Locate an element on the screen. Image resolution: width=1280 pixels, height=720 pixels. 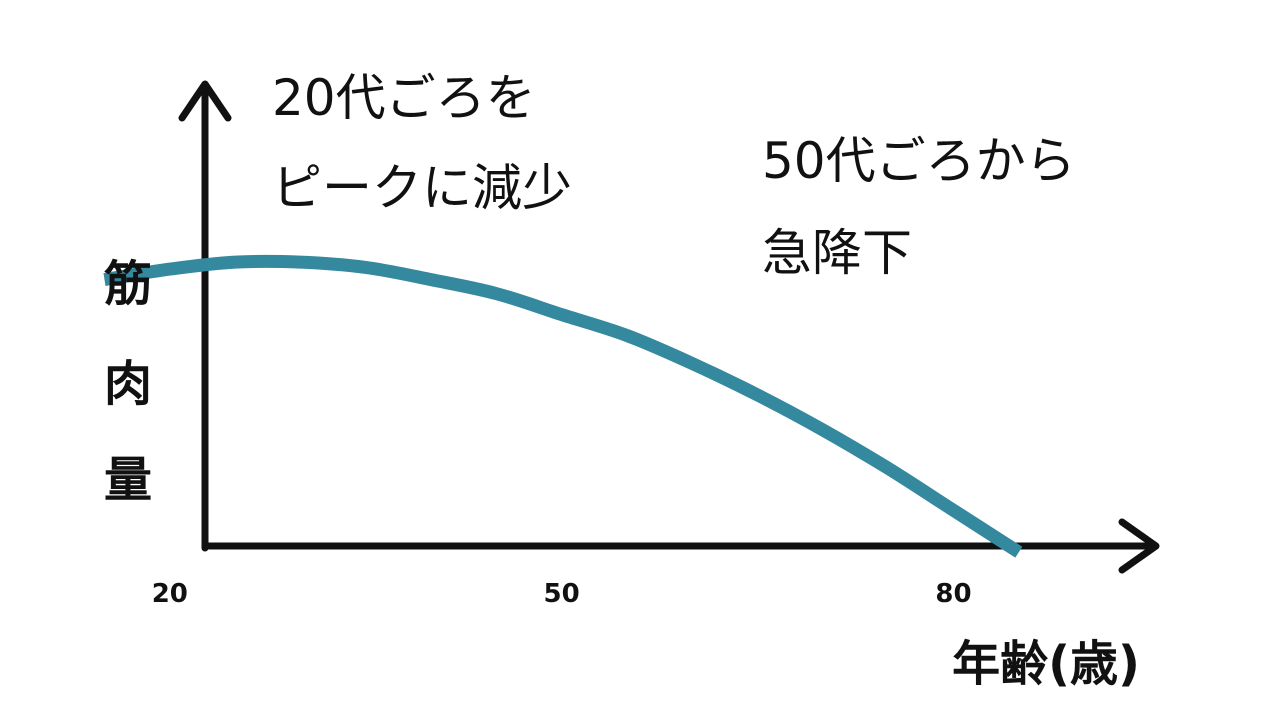
x-tick-label-20: 20 is located at coordinates (170, 594).